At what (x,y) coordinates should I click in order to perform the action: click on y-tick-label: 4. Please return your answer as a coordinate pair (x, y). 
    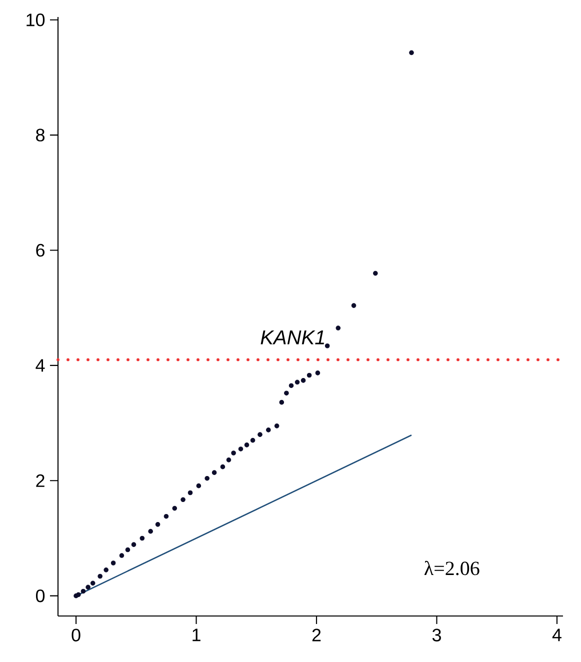
    Looking at the image, I should click on (40, 365).